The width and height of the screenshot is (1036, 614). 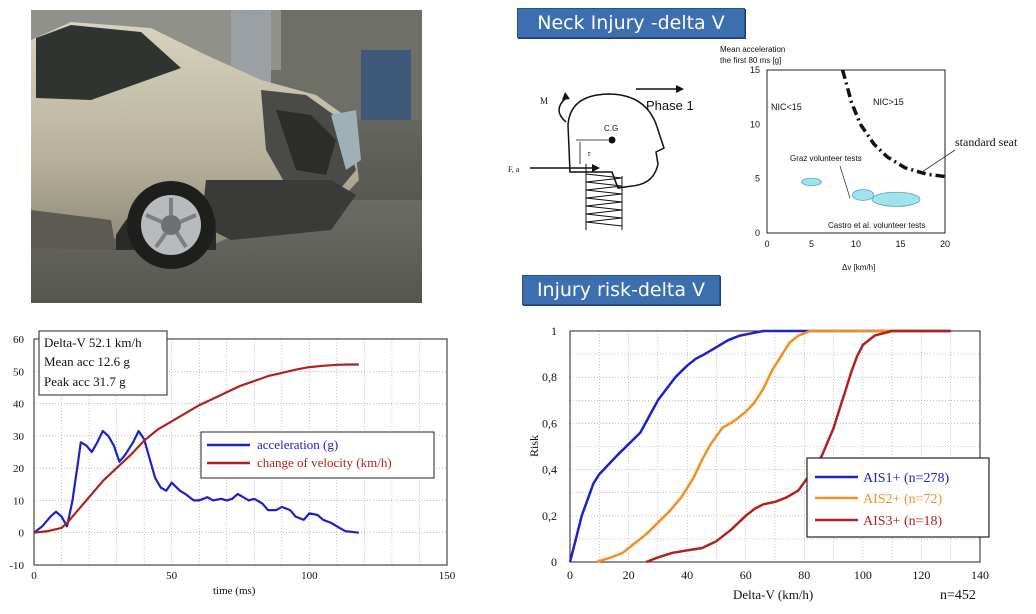 I want to click on nic-ytick-0: 0, so click(x=757, y=233).